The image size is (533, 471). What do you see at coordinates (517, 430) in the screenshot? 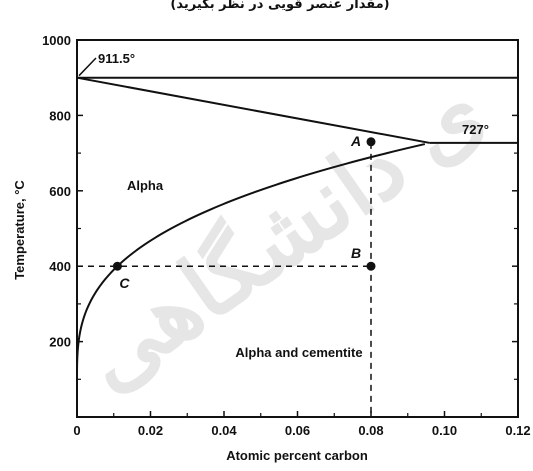
I see `x-tick-label: 0.12` at bounding box center [517, 430].